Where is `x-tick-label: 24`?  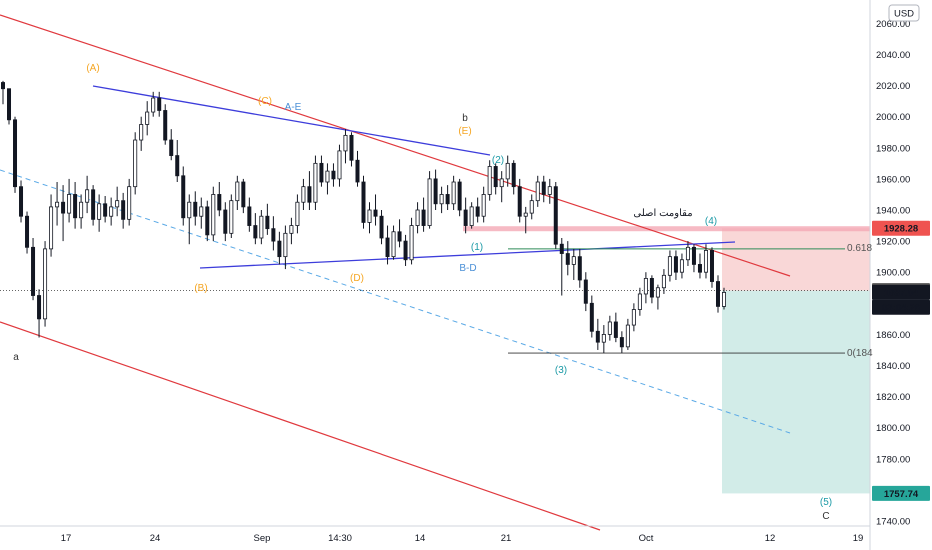
x-tick-label: 24 is located at coordinates (155, 538).